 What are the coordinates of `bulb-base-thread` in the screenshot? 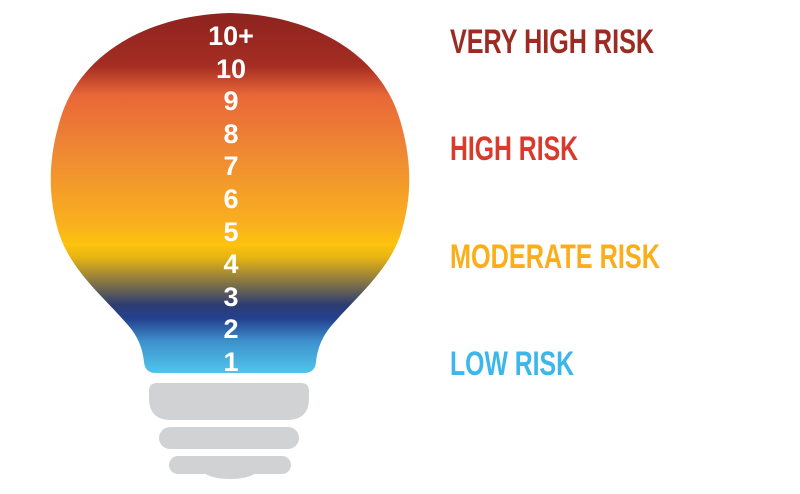 It's located at (229, 438).